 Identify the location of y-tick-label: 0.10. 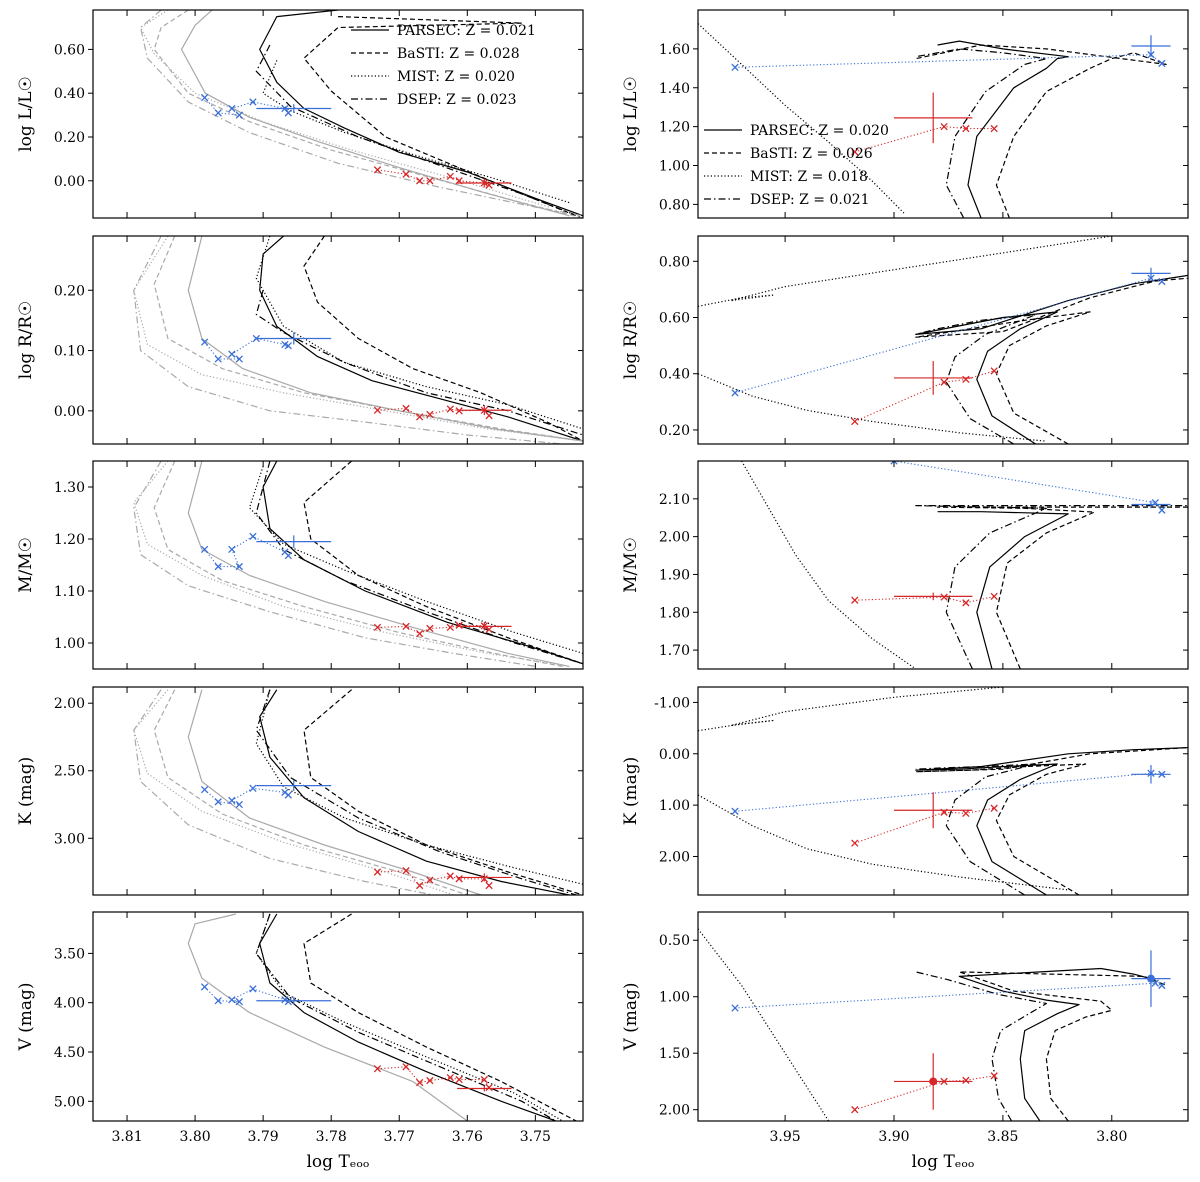
(69, 352).